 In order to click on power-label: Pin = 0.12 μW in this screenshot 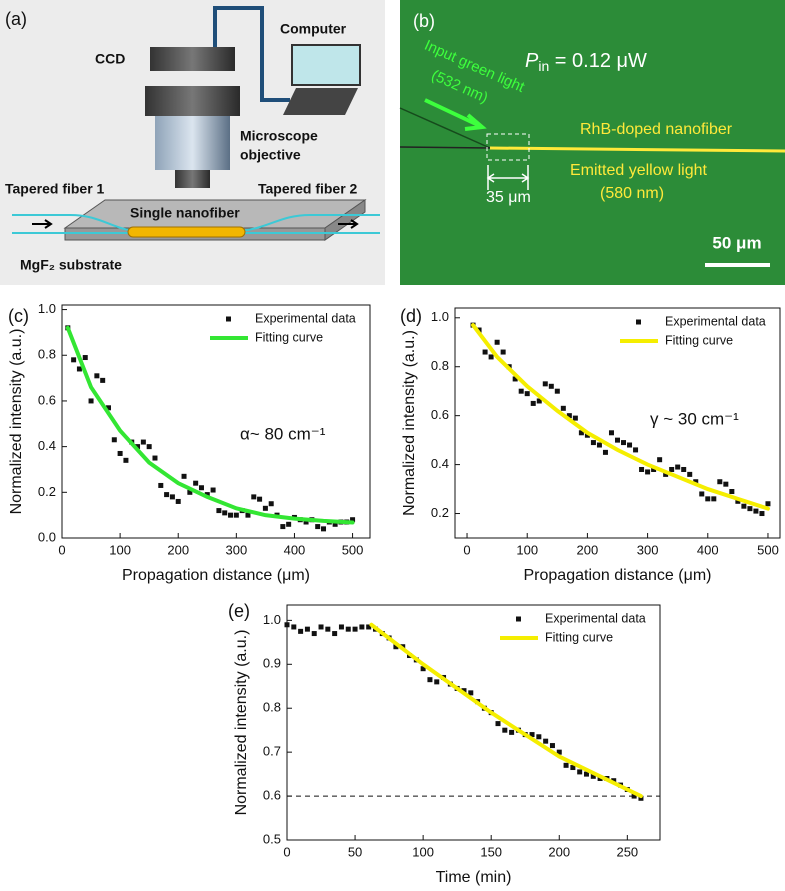, I will do `click(586, 61)`.